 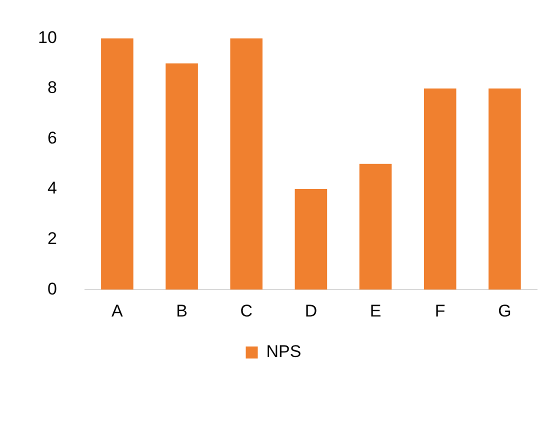 What do you see at coordinates (52, 88) in the screenshot?
I see `y-tick-label: 8` at bounding box center [52, 88].